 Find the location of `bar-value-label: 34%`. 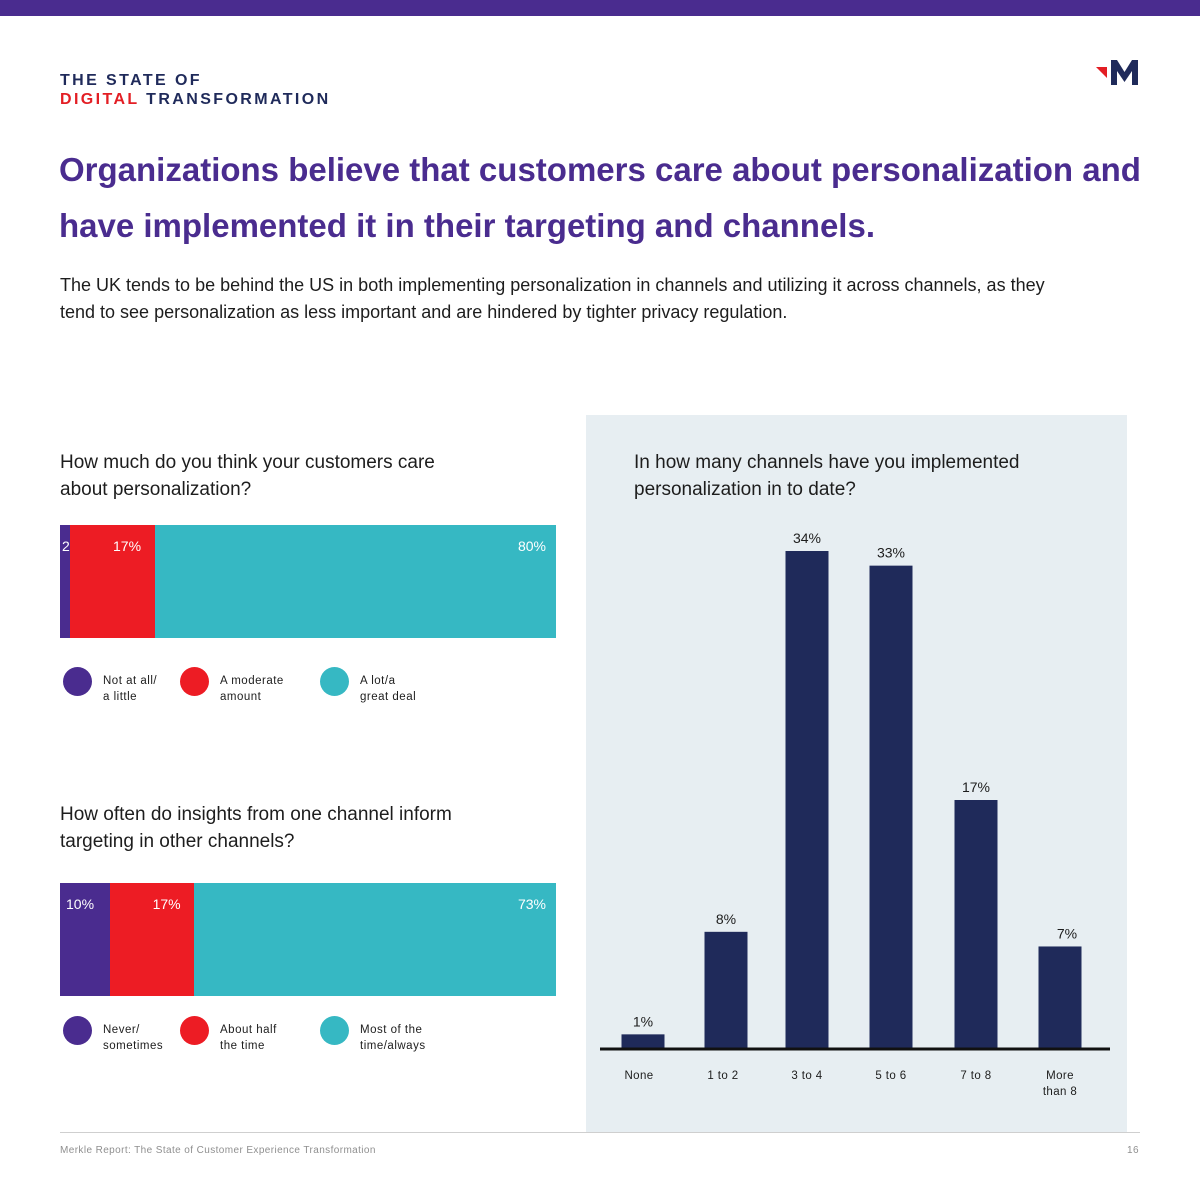

bar-value-label: 34% is located at coordinates (807, 538).